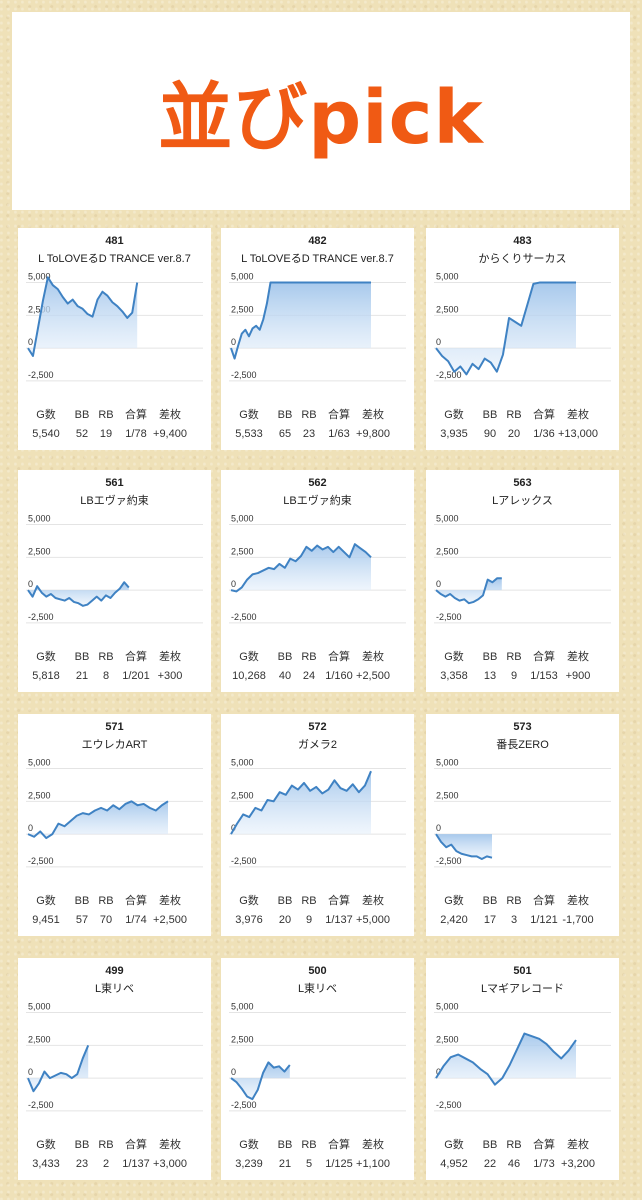 Image resolution: width=642 pixels, height=1200 pixels. What do you see at coordinates (544, 920) in the screenshot?
I see `stat-value: 1/121` at bounding box center [544, 920].